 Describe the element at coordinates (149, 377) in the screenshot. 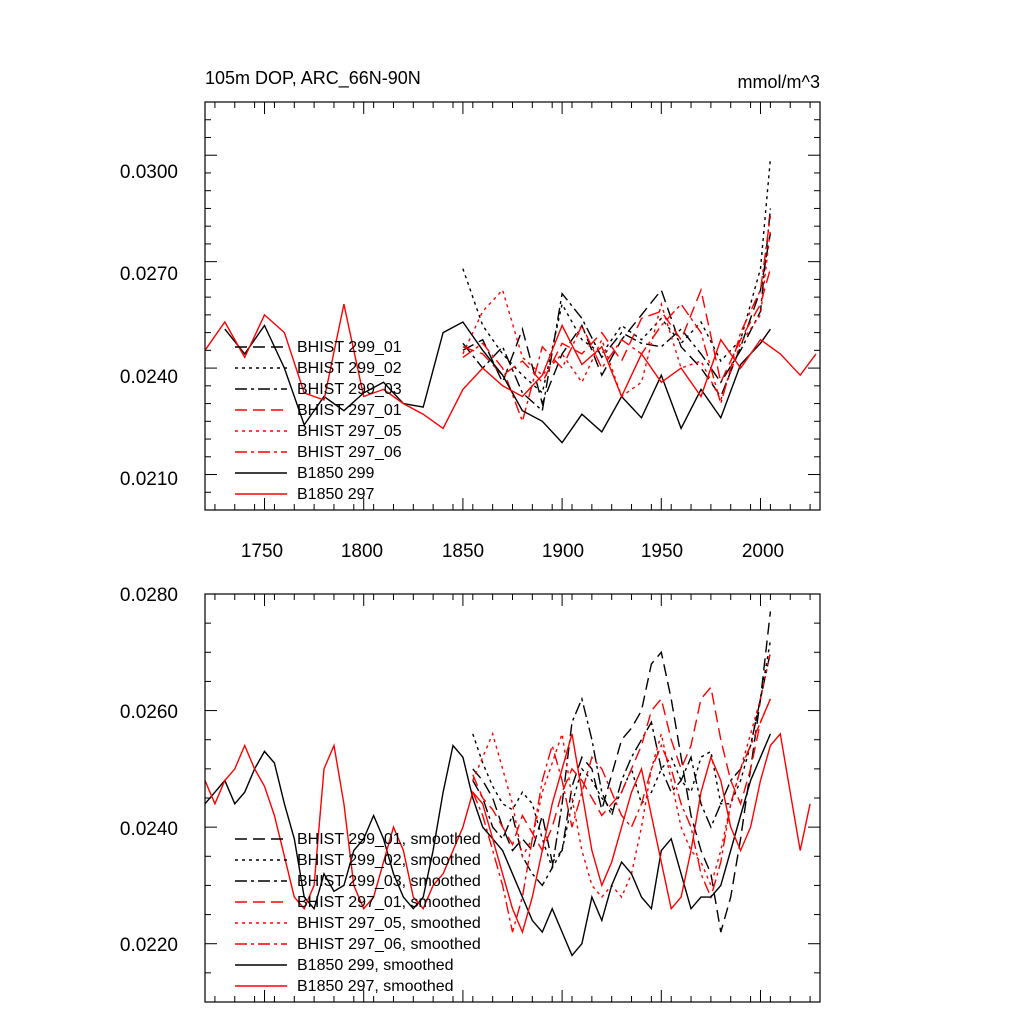

I see `top-ytick-label: 0.0240` at that location.